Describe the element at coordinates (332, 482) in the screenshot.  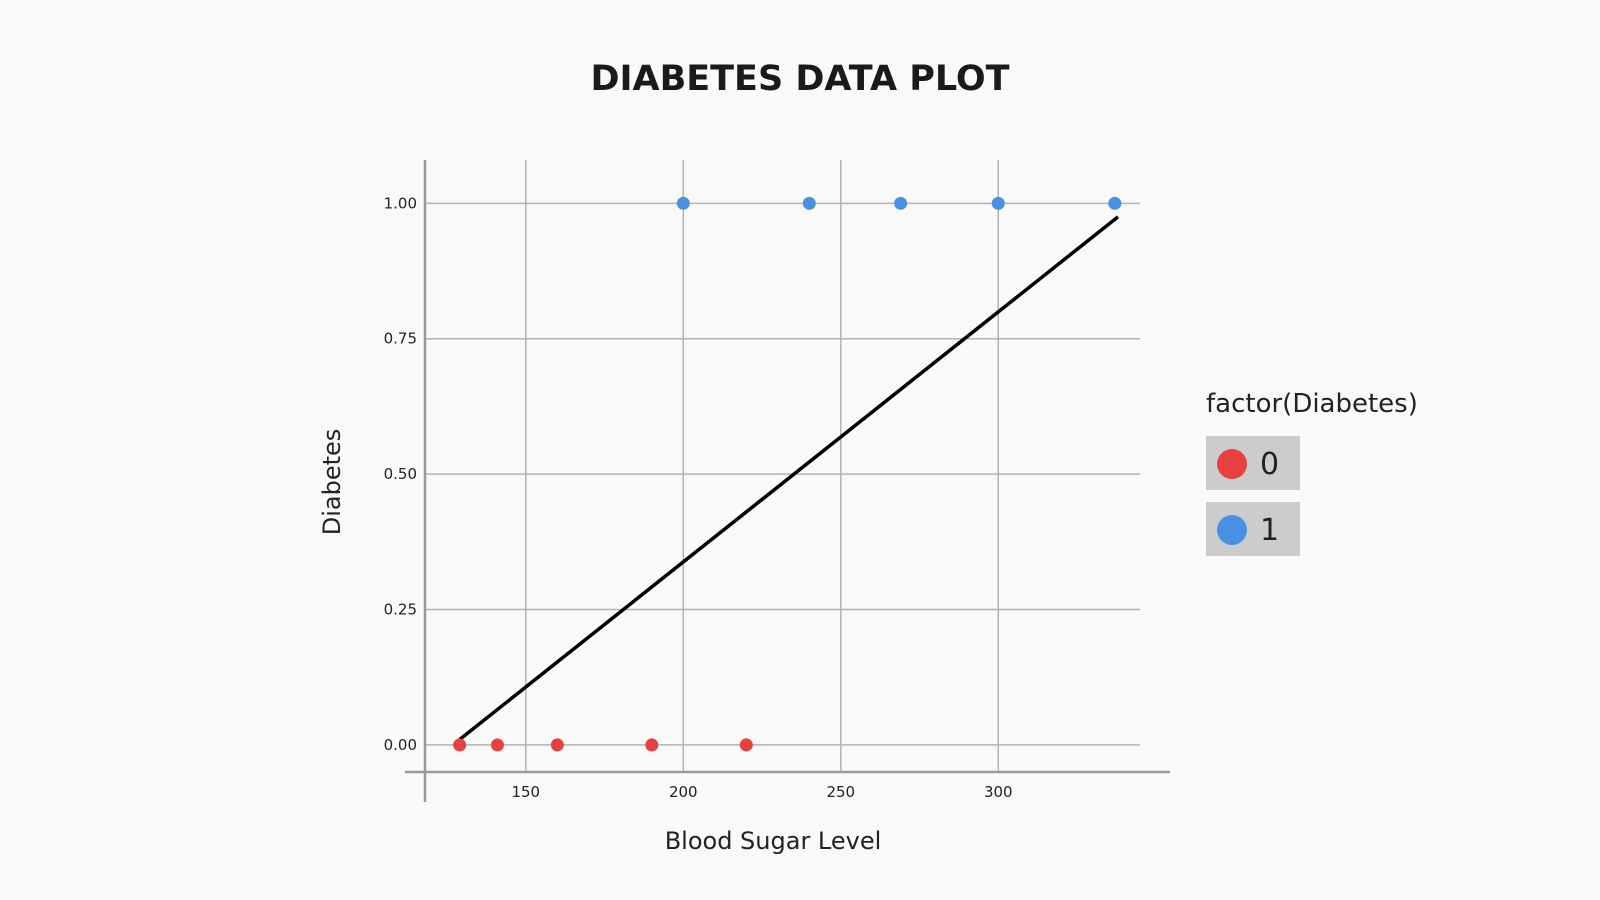
I see `y-axis-label: Diabetes` at that location.